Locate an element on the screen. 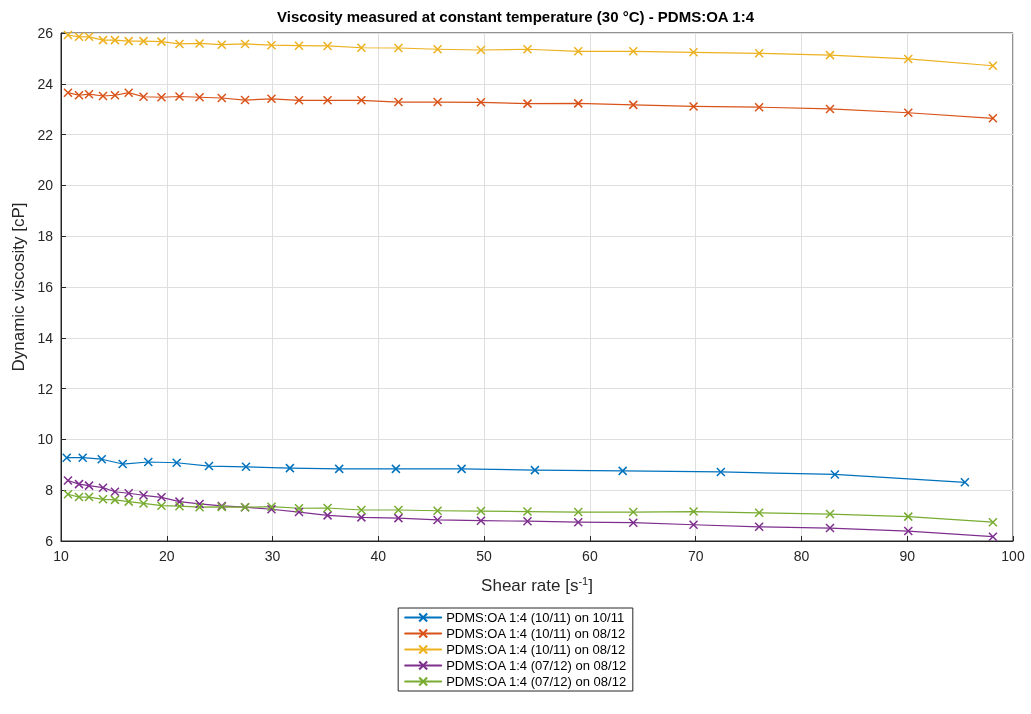 This screenshot has height=714, width=1031. y-tick-label: 14 is located at coordinates (45, 337).